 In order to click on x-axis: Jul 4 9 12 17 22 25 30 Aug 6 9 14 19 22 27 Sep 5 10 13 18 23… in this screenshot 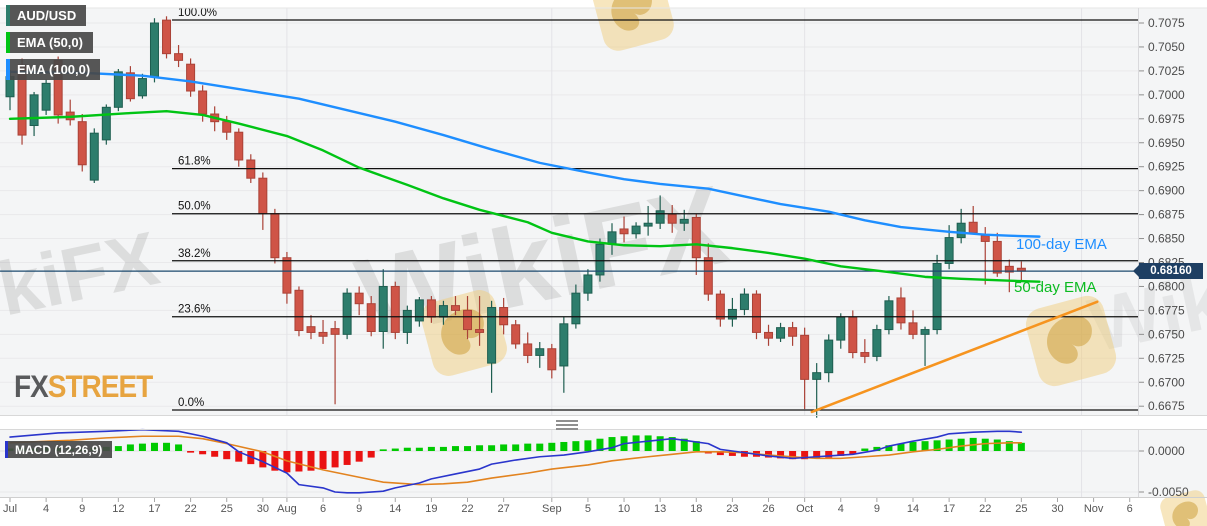, I will do `click(568, 506)`.